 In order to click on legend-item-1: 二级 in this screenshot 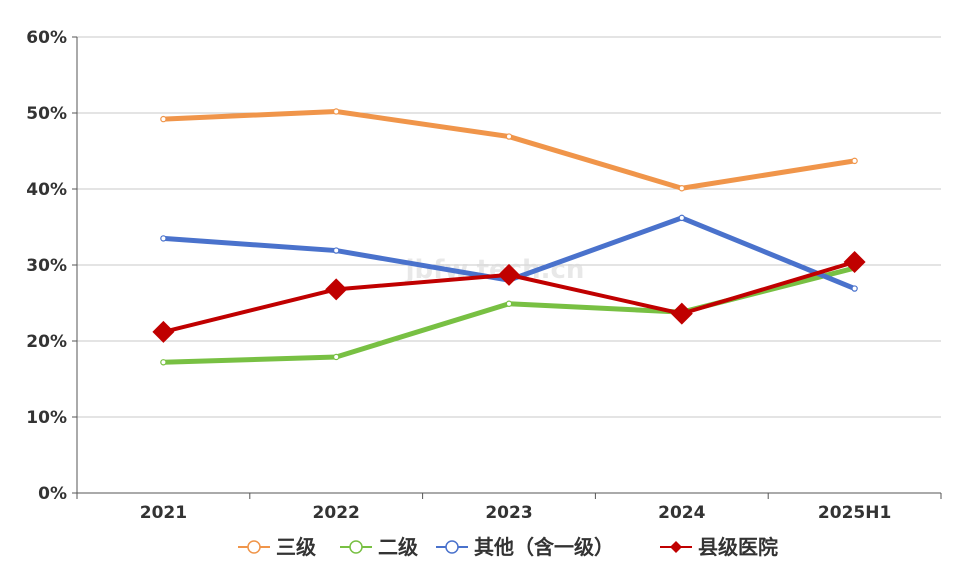, I will do `click(379, 547)`.